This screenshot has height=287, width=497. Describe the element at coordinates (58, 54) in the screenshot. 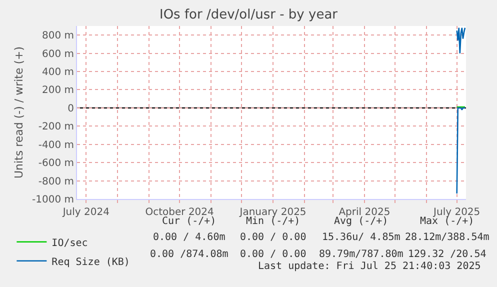

I see `y-tick-label: 600 m` at that location.